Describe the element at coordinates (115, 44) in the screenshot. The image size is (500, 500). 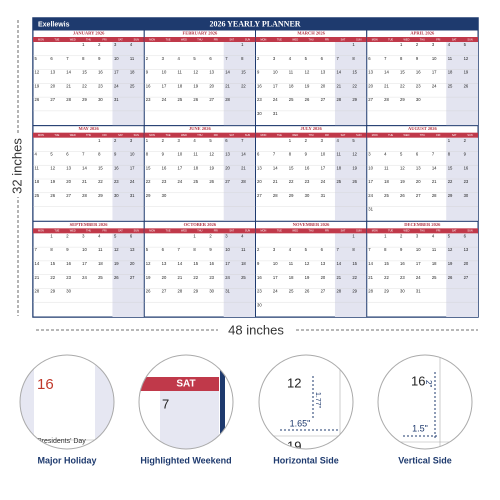
I see `day-number: 3` at that location.